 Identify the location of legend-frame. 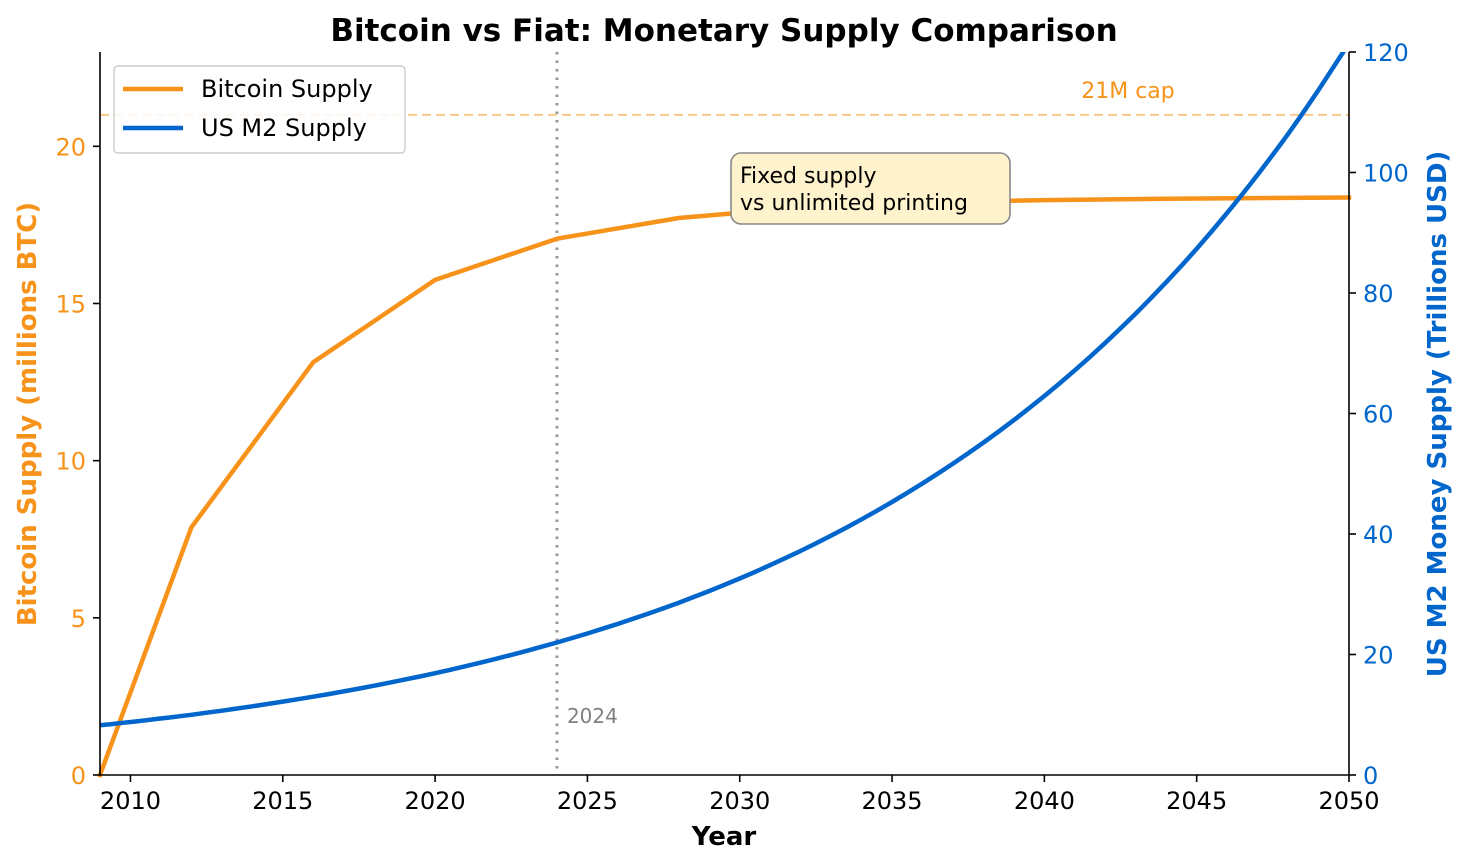
(259, 109).